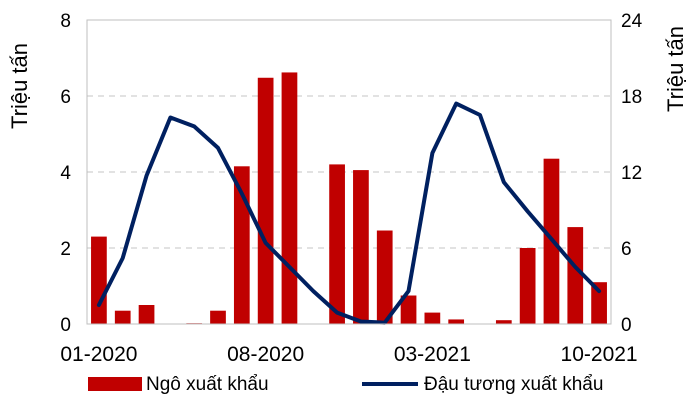 This screenshot has height=399, width=691. Describe the element at coordinates (65, 173) in the screenshot. I see `y-left-tick-label: 4` at that location.